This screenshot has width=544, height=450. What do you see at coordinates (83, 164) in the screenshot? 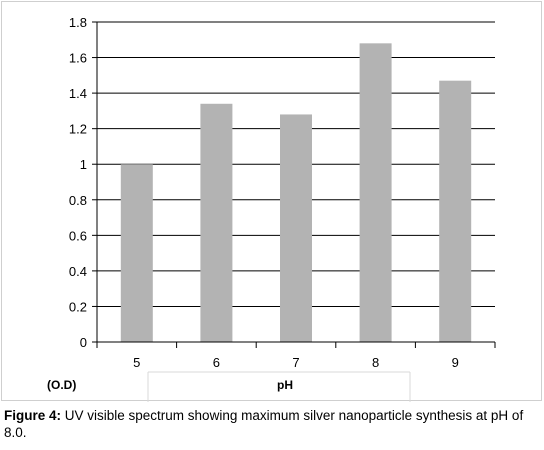
I see `y-tick-label: 1` at bounding box center [83, 164].